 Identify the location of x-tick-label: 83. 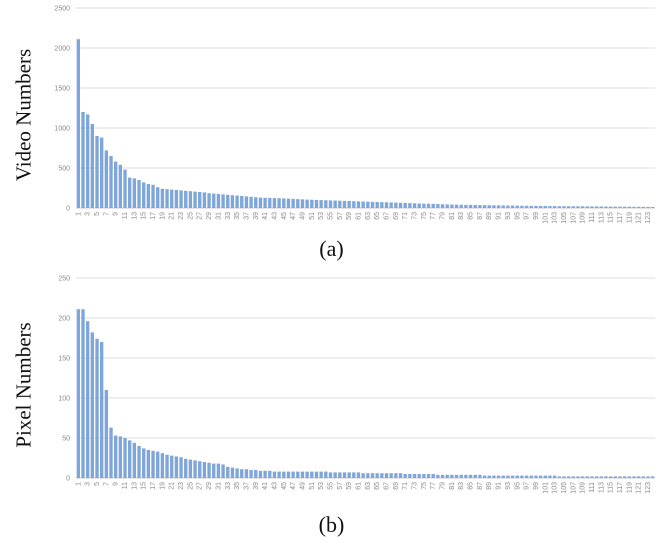
(461, 486).